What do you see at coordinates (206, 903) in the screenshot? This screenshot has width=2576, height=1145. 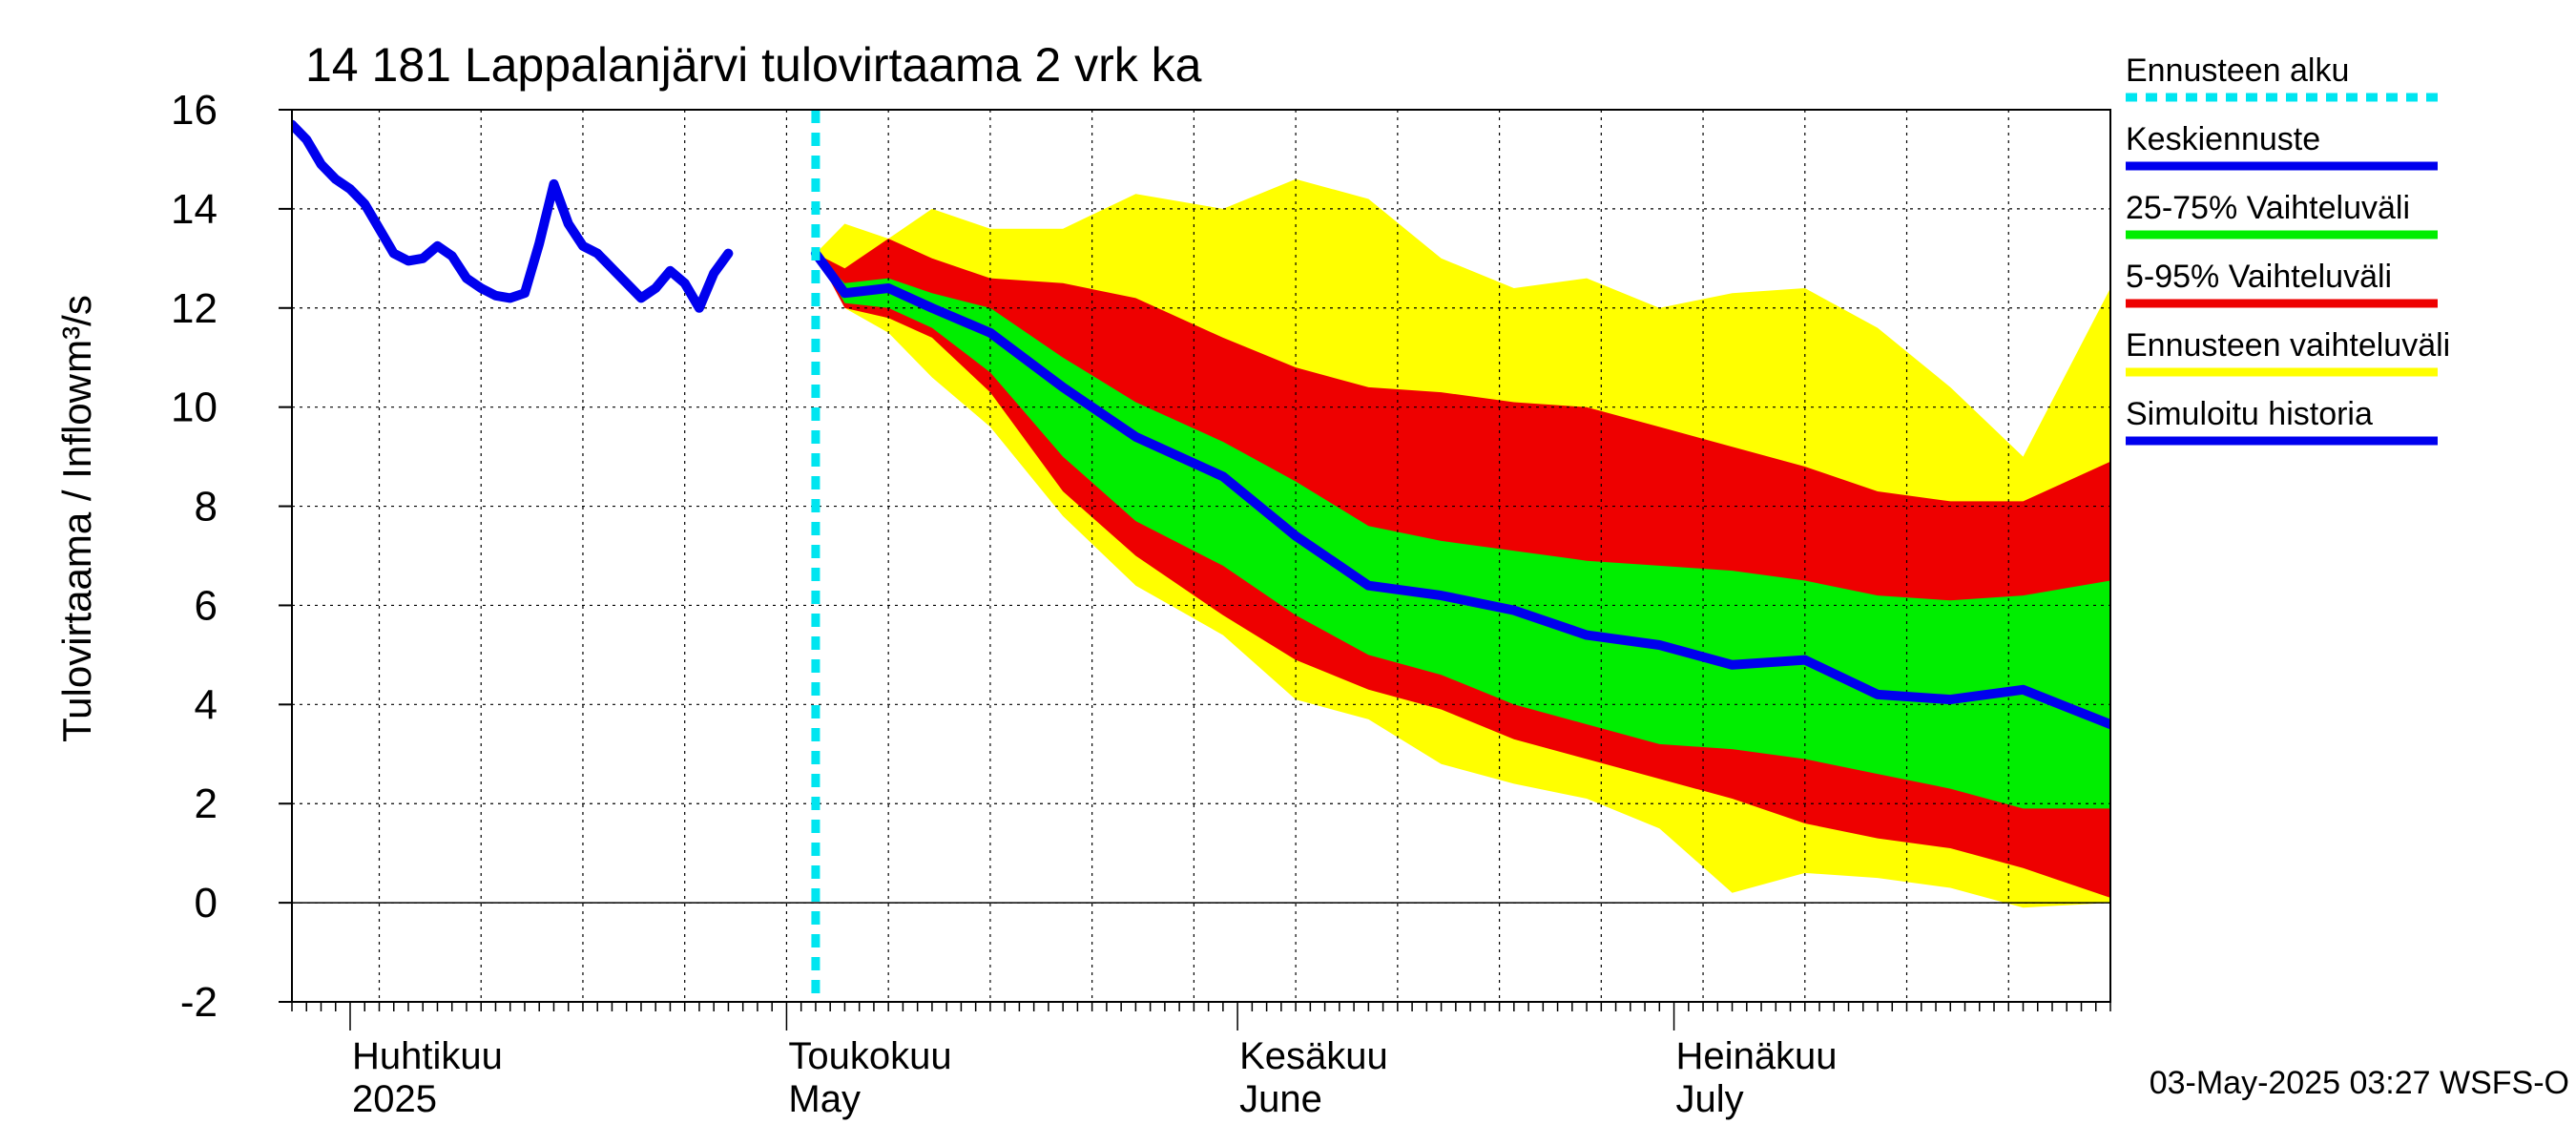 I see `y-tick-label: 0` at bounding box center [206, 903].